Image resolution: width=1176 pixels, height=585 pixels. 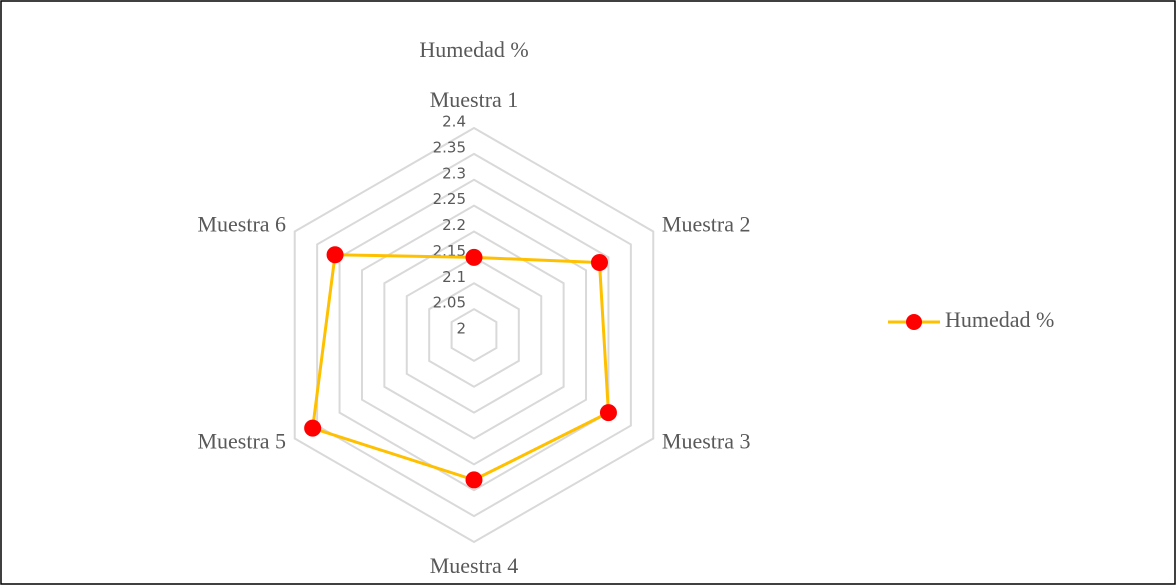 I want to click on legend-label: Humedad %, so click(x=999, y=319).